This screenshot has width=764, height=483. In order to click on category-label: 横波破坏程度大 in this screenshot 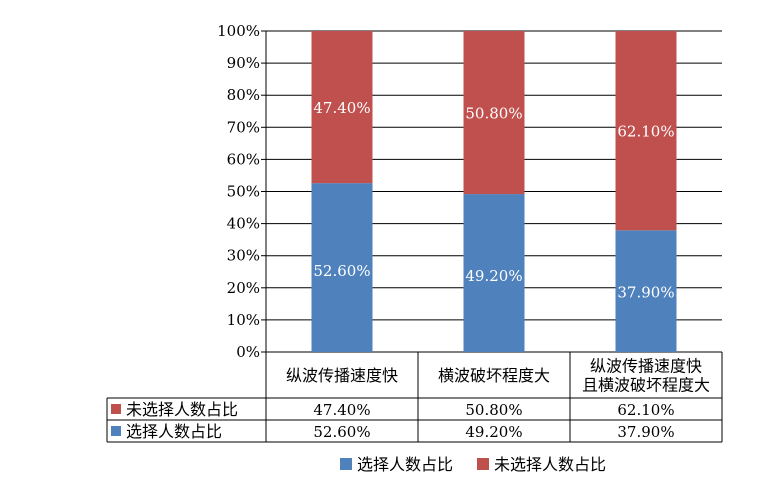, I will do `click(494, 375)`.